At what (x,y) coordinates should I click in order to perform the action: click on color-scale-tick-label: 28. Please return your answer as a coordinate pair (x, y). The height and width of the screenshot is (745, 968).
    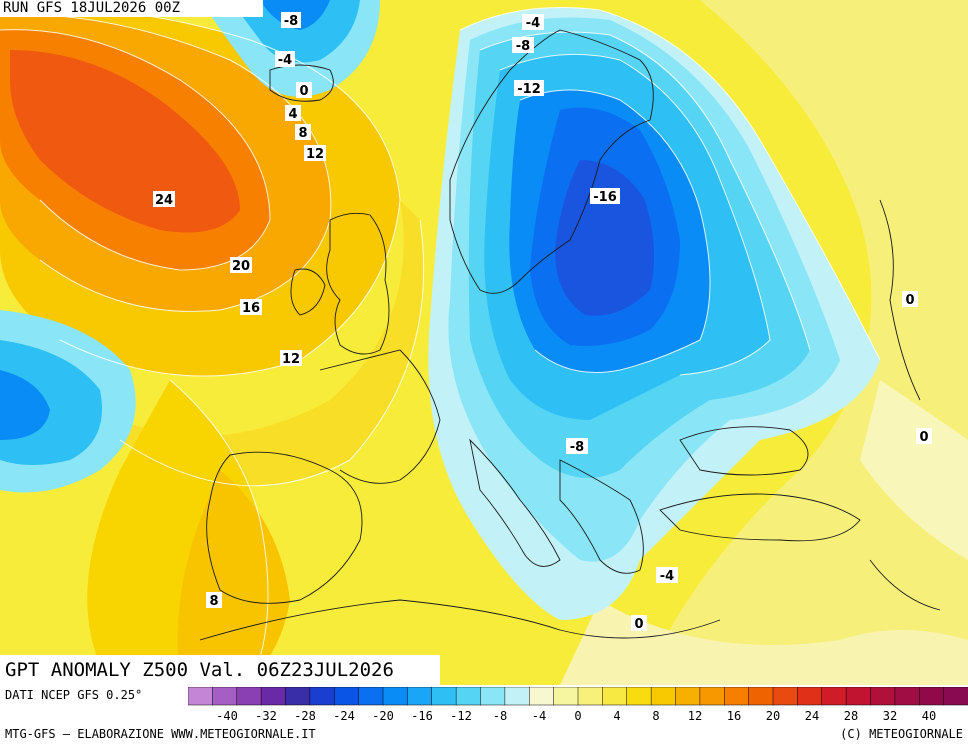
    Looking at the image, I should click on (851, 716).